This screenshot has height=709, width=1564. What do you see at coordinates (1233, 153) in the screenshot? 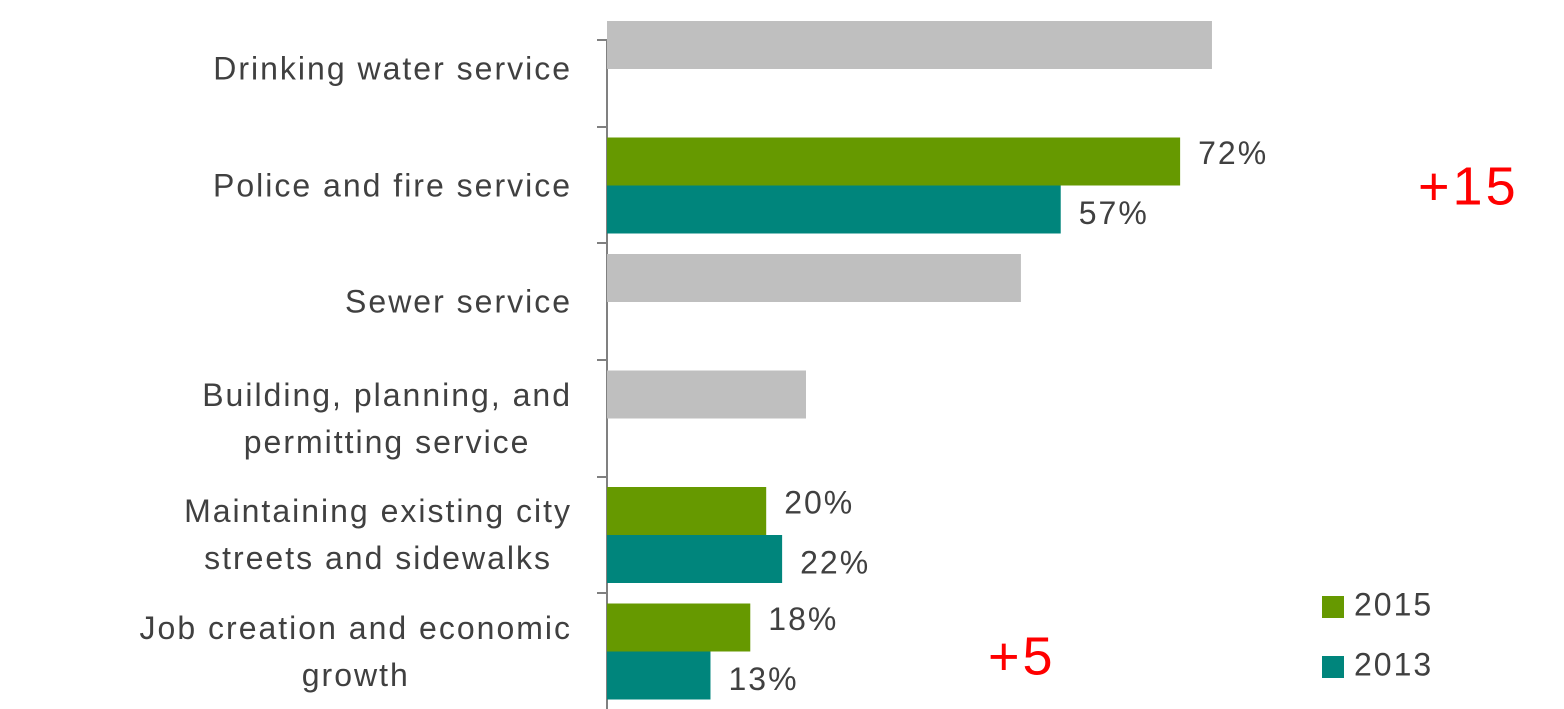
I see `value-label: 72%` at bounding box center [1233, 153].